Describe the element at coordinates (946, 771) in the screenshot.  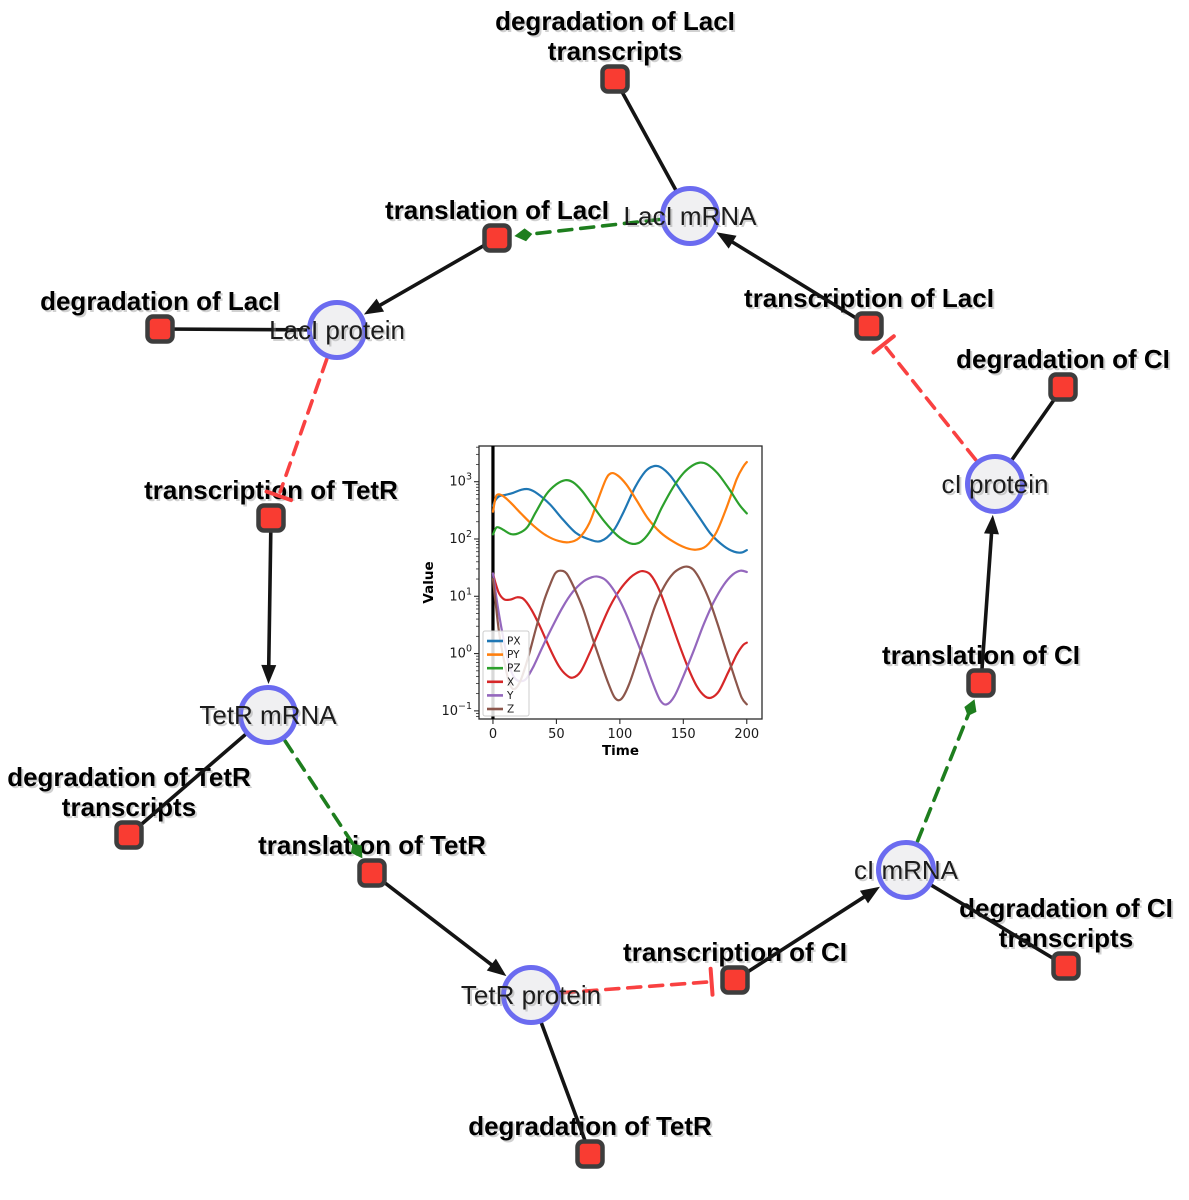
I see `edge-modifier-ci-mrna-translation-ci` at that location.